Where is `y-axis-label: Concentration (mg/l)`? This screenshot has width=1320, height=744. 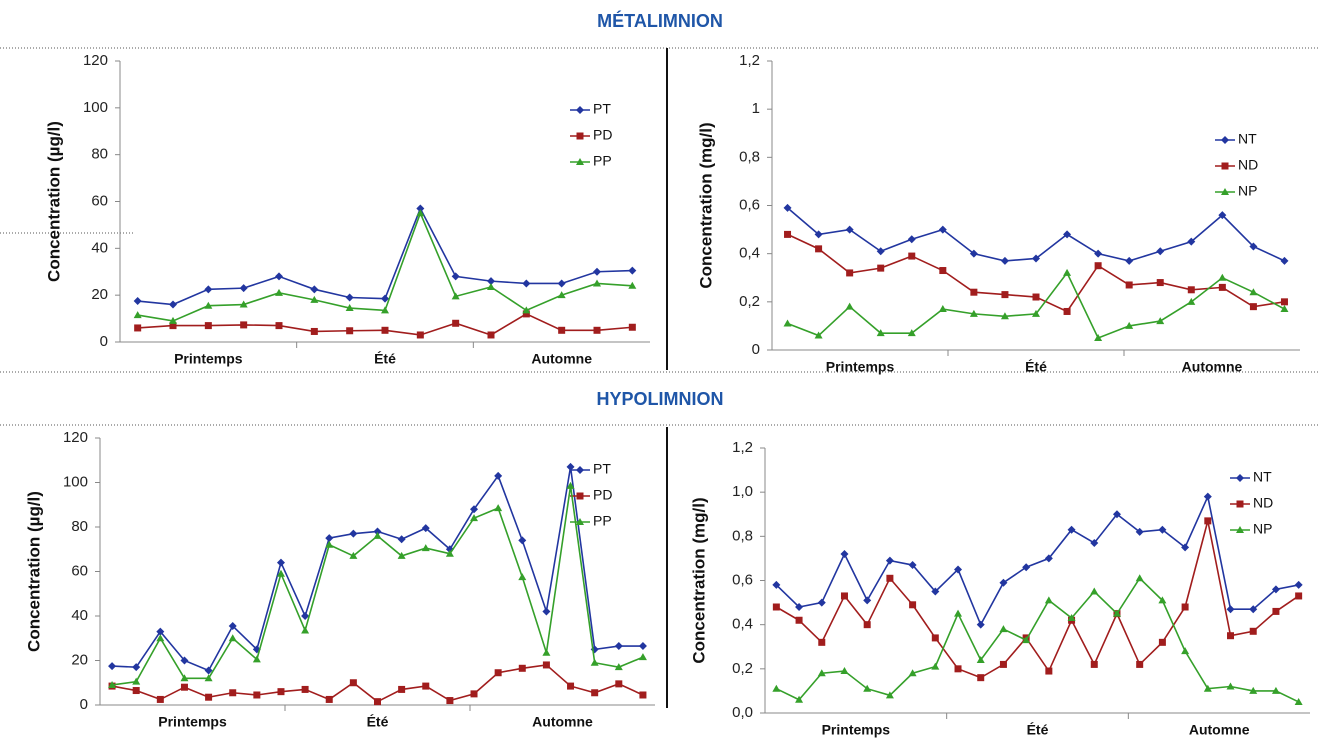
y-axis-label: Concentration (mg/l) is located at coordinates (698, 580).